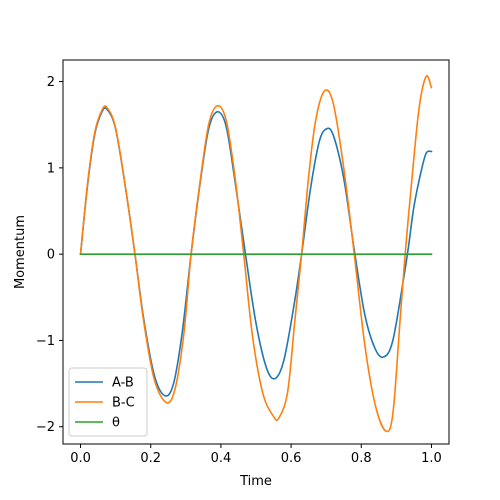 The image size is (500, 500). I want to click on legend-label: B-C, so click(123, 403).